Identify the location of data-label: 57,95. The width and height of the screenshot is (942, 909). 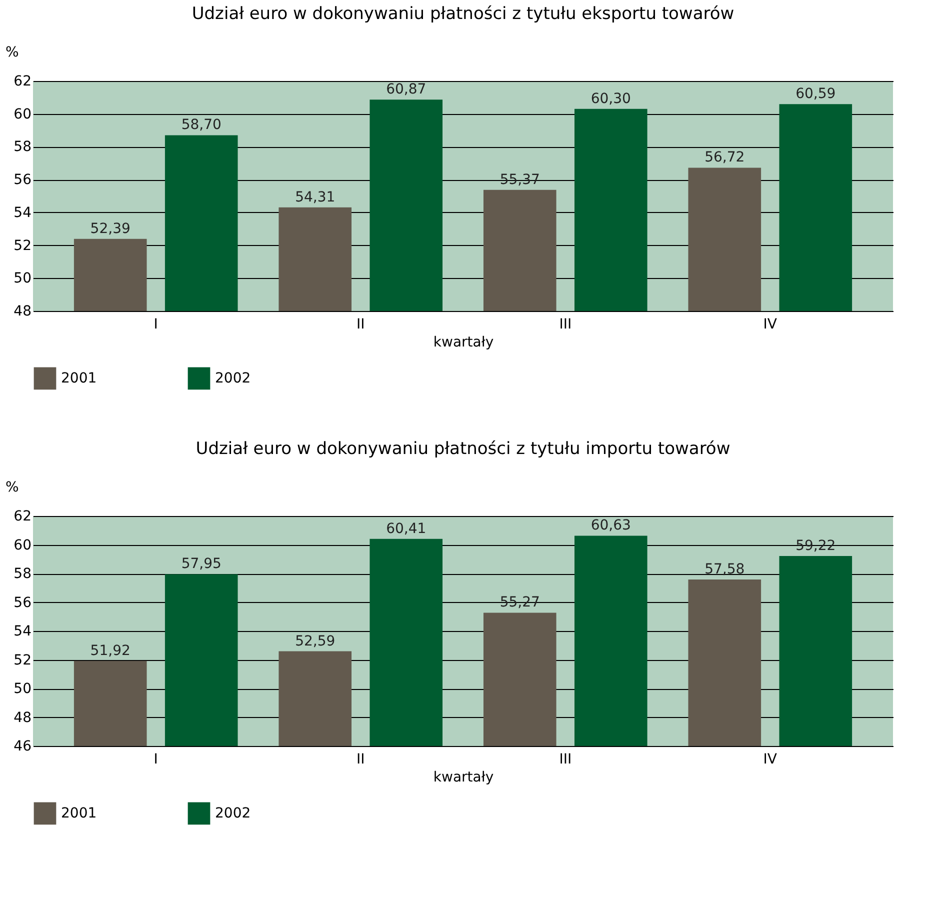
(201, 564).